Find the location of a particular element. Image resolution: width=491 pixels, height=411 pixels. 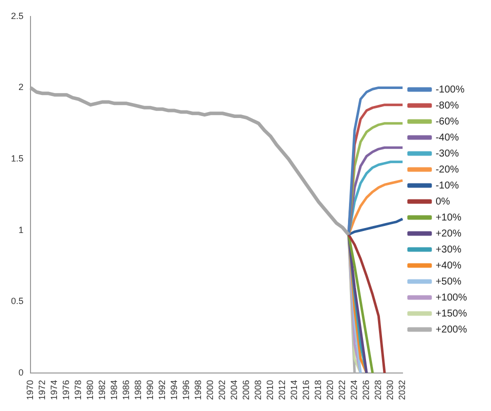

legend-label: +10% is located at coordinates (449, 218).